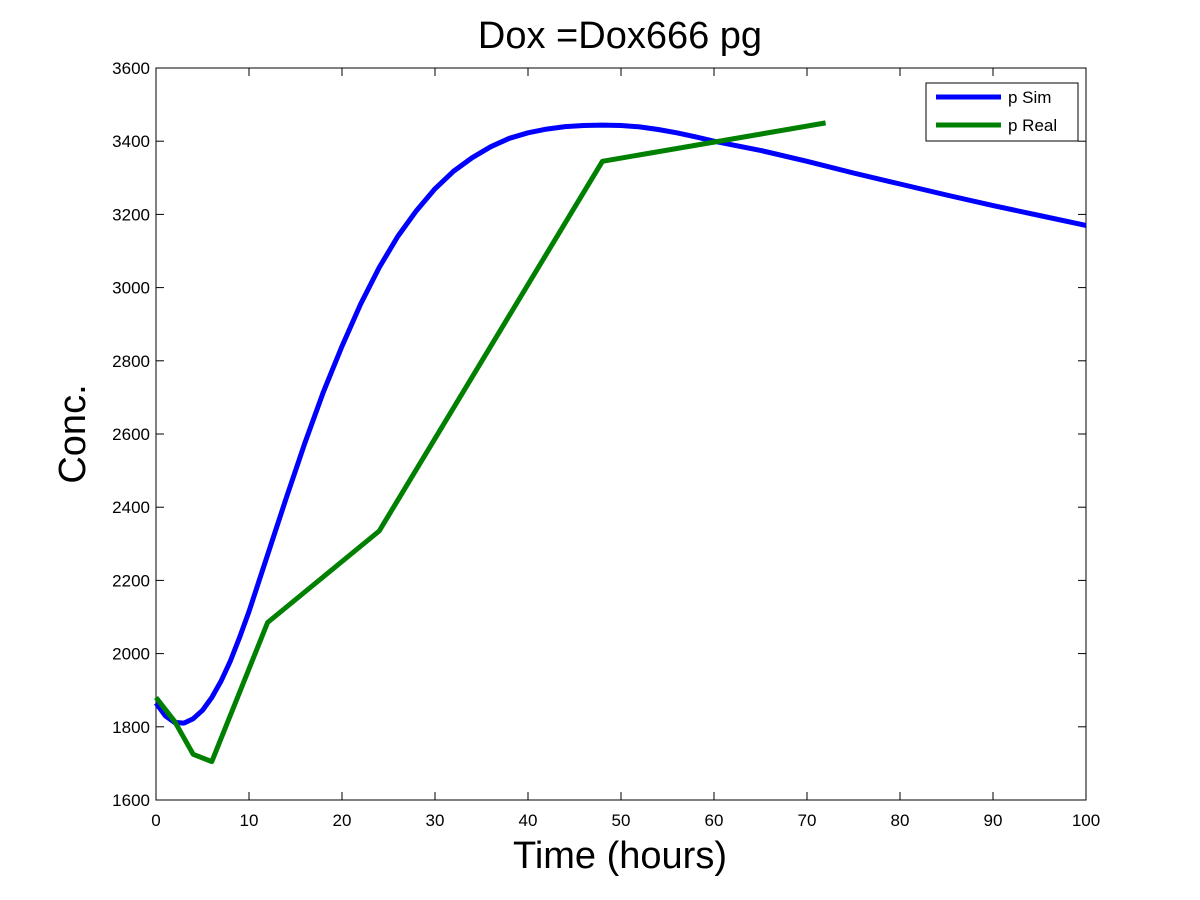 The width and height of the screenshot is (1200, 900). Describe the element at coordinates (131, 214) in the screenshot. I see `y-tick-label: 3200` at that location.